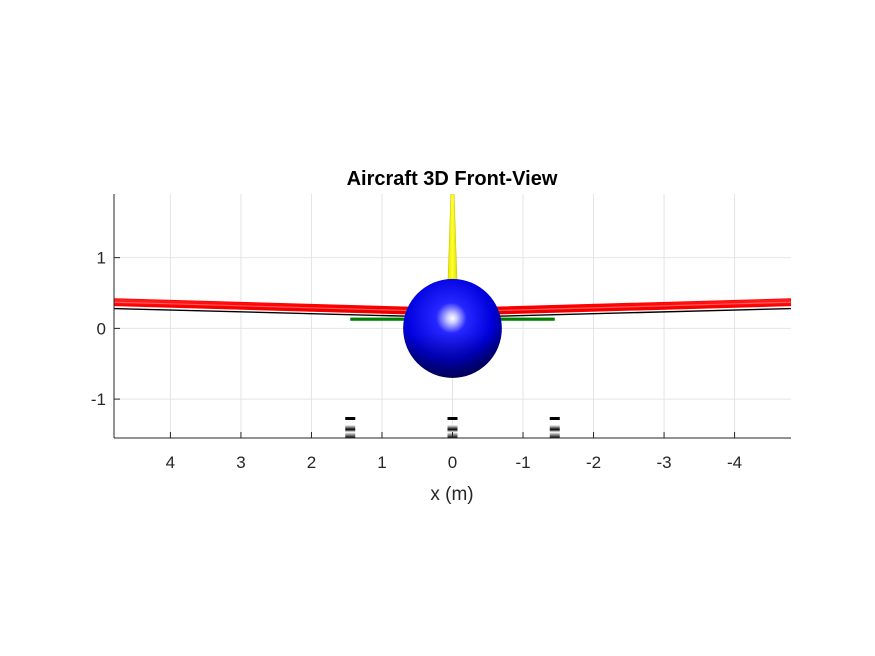  What do you see at coordinates (593, 462) in the screenshot?
I see `x-tick-label: -2` at bounding box center [593, 462].